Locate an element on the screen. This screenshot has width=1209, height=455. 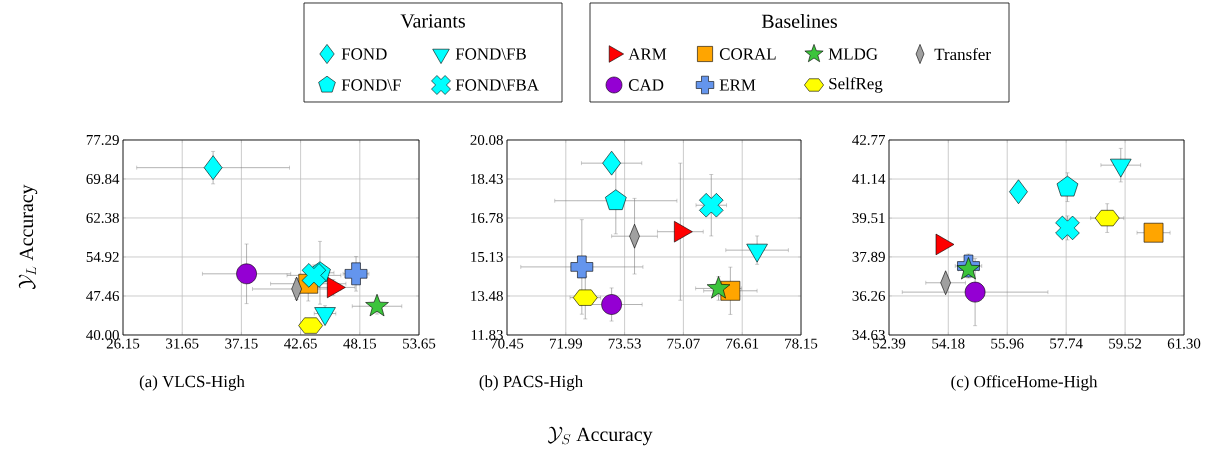
x-tick-label: 55.96 is located at coordinates (1007, 343).